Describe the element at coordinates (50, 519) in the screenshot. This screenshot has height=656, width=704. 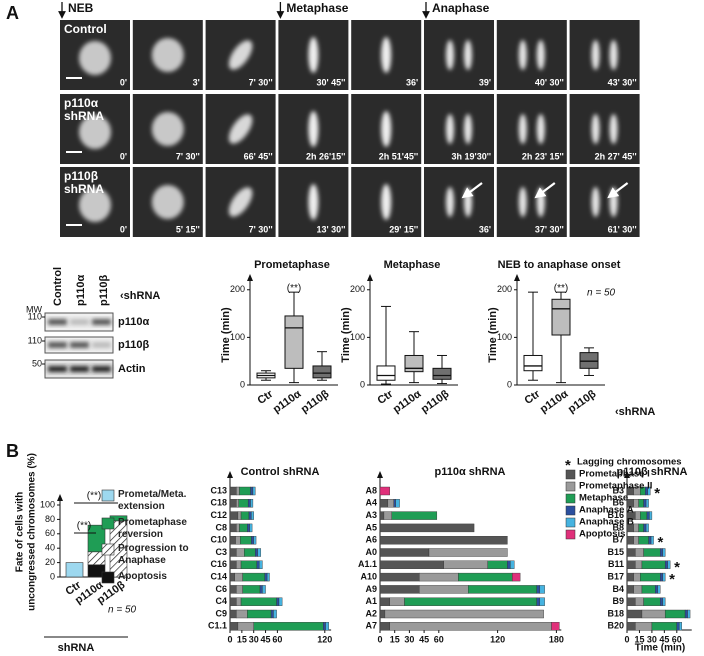
I see `y-tick-label: 80` at that location.